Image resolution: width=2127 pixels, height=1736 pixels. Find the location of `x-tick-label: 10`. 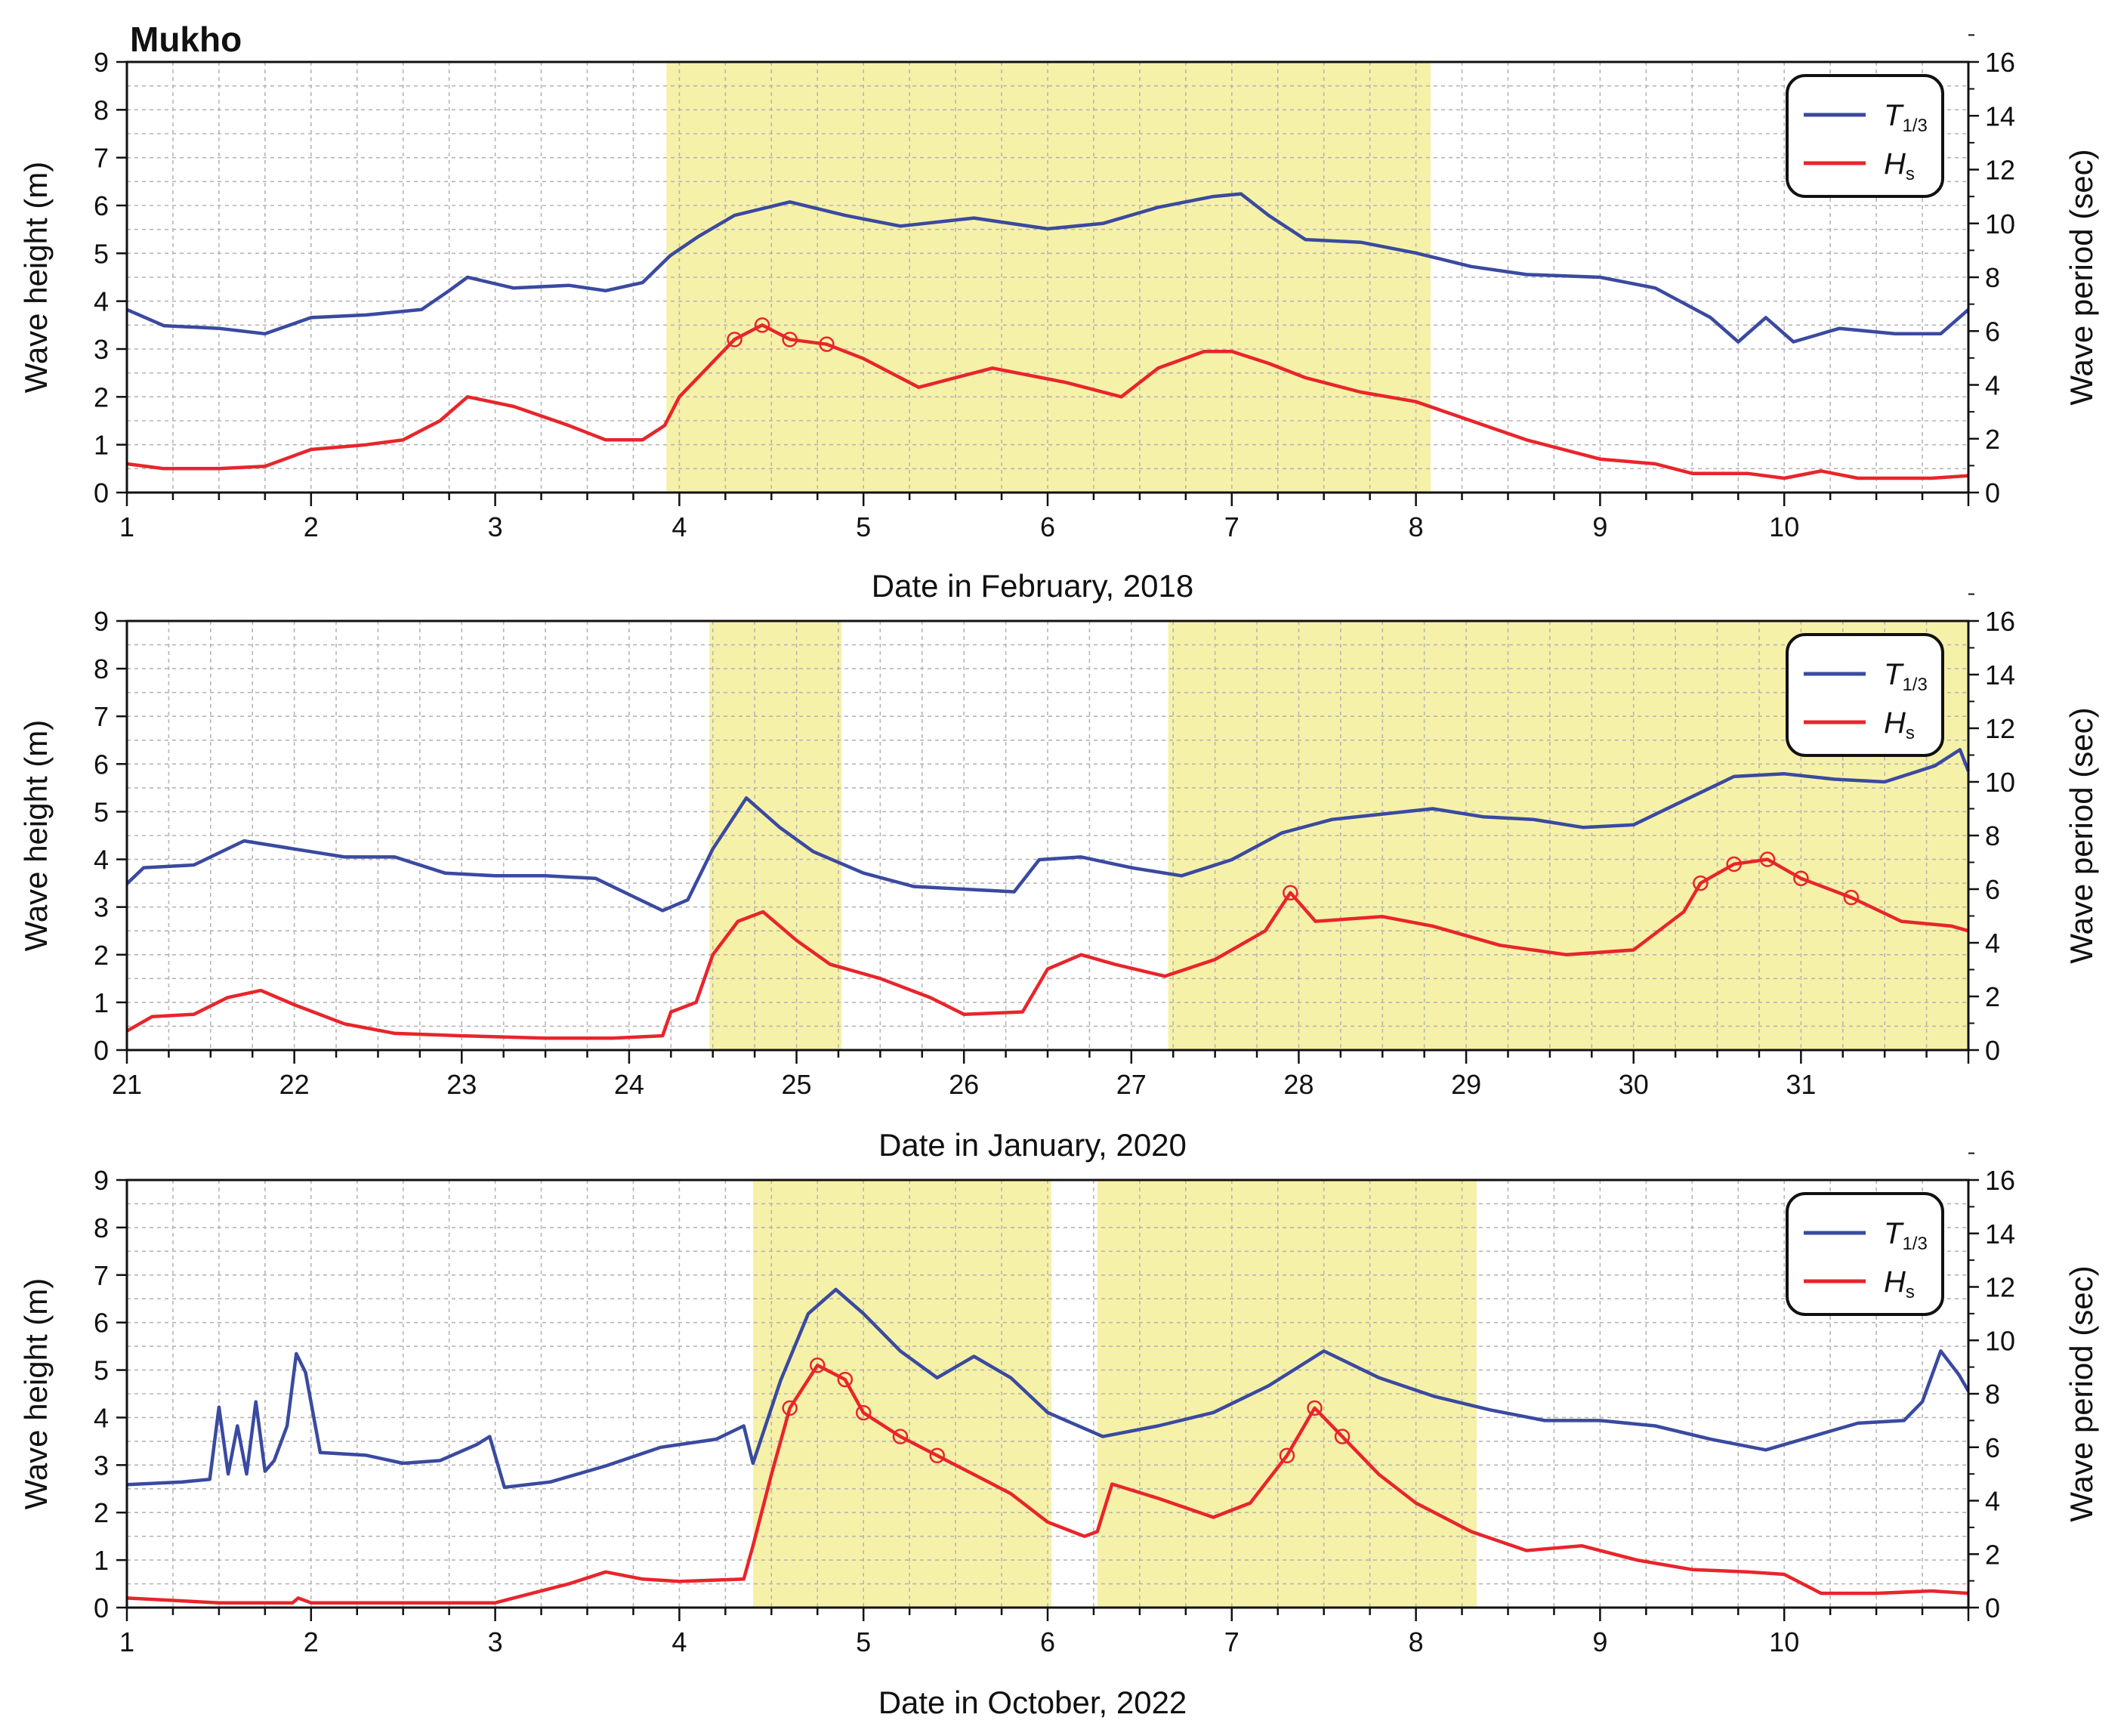

x-tick-label: 10 is located at coordinates (1784, 1641).